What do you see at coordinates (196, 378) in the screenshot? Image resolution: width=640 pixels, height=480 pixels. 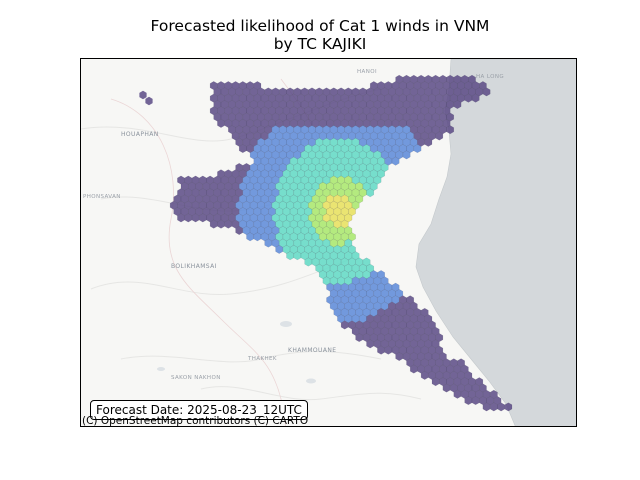 I see `place-label: SAKON NAKHON` at bounding box center [196, 378].